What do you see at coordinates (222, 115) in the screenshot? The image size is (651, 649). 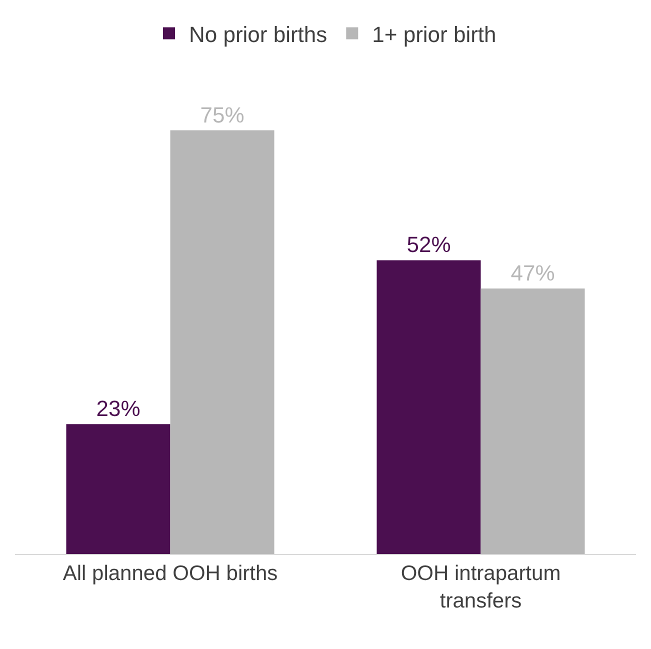 I see `data-label: 75%` at bounding box center [222, 115].